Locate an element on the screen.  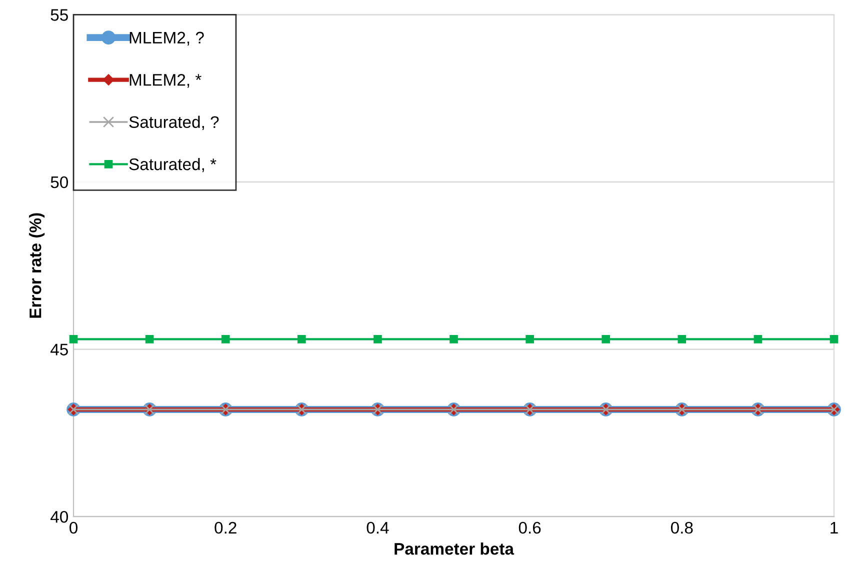
x-tick-label: 0.8 is located at coordinates (681, 528).